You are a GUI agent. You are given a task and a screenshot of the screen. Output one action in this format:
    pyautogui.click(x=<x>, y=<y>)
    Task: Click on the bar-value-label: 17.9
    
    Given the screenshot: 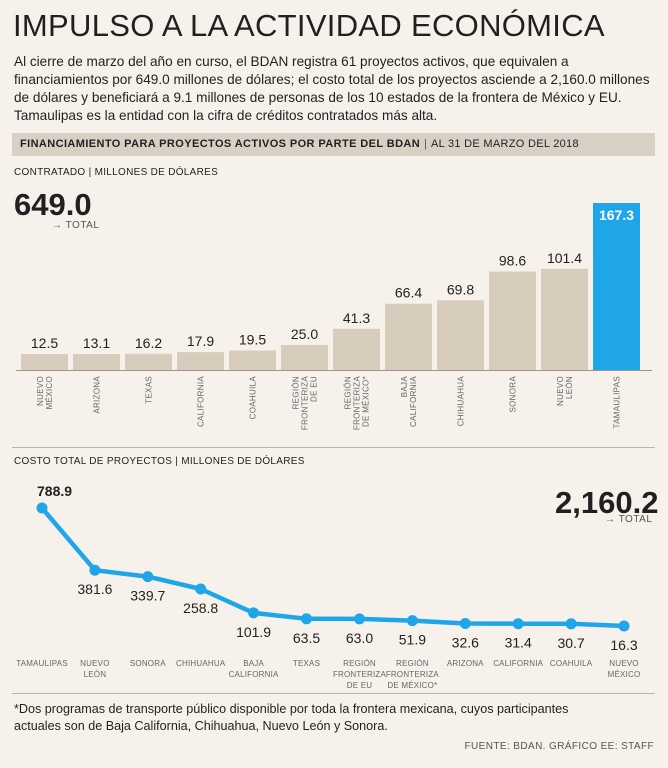 What is the action you would take?
    pyautogui.click(x=200, y=341)
    